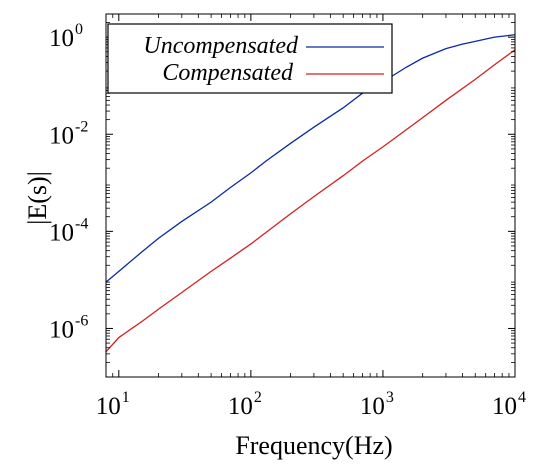 This screenshot has width=550, height=472. I want to click on x-tick-label-exponent: 3, so click(390, 397).